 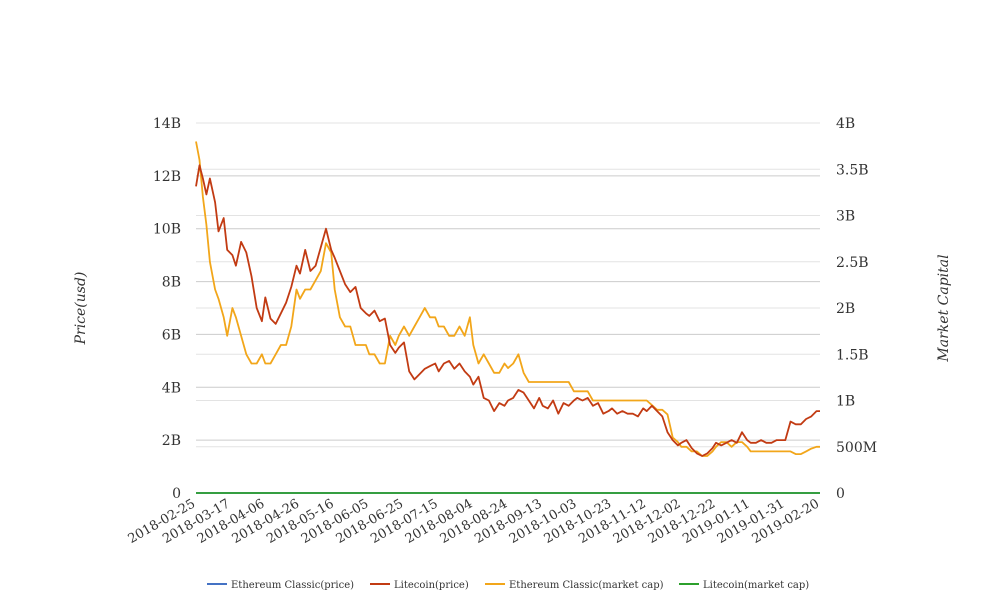 I want to click on left-axis-title: Price(usd), so click(x=81, y=309).